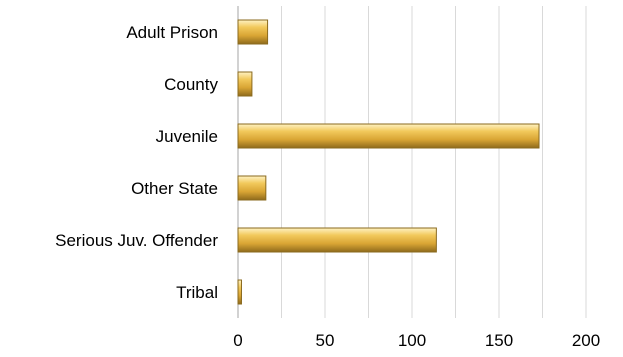  Describe the element at coordinates (136, 240) in the screenshot. I see `category-label: Serious Juv. Offender` at that location.